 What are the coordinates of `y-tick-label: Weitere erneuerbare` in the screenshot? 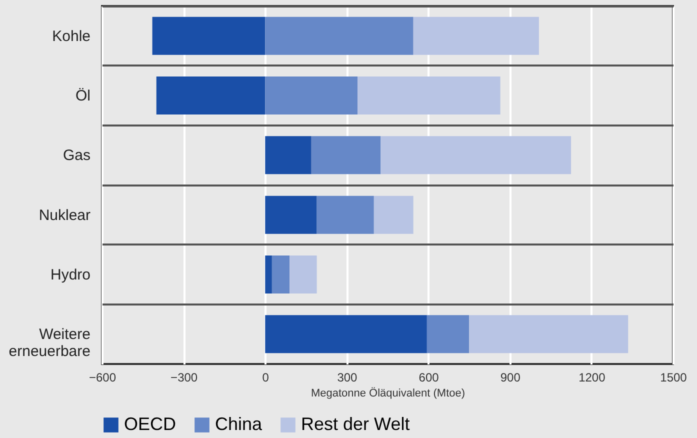 It's located at (49, 343).